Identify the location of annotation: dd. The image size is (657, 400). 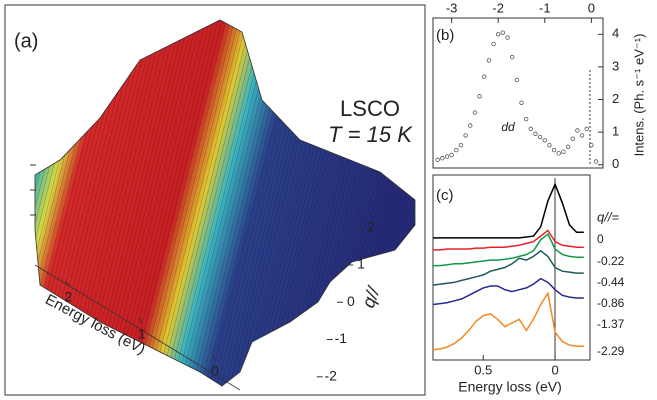
(508, 127).